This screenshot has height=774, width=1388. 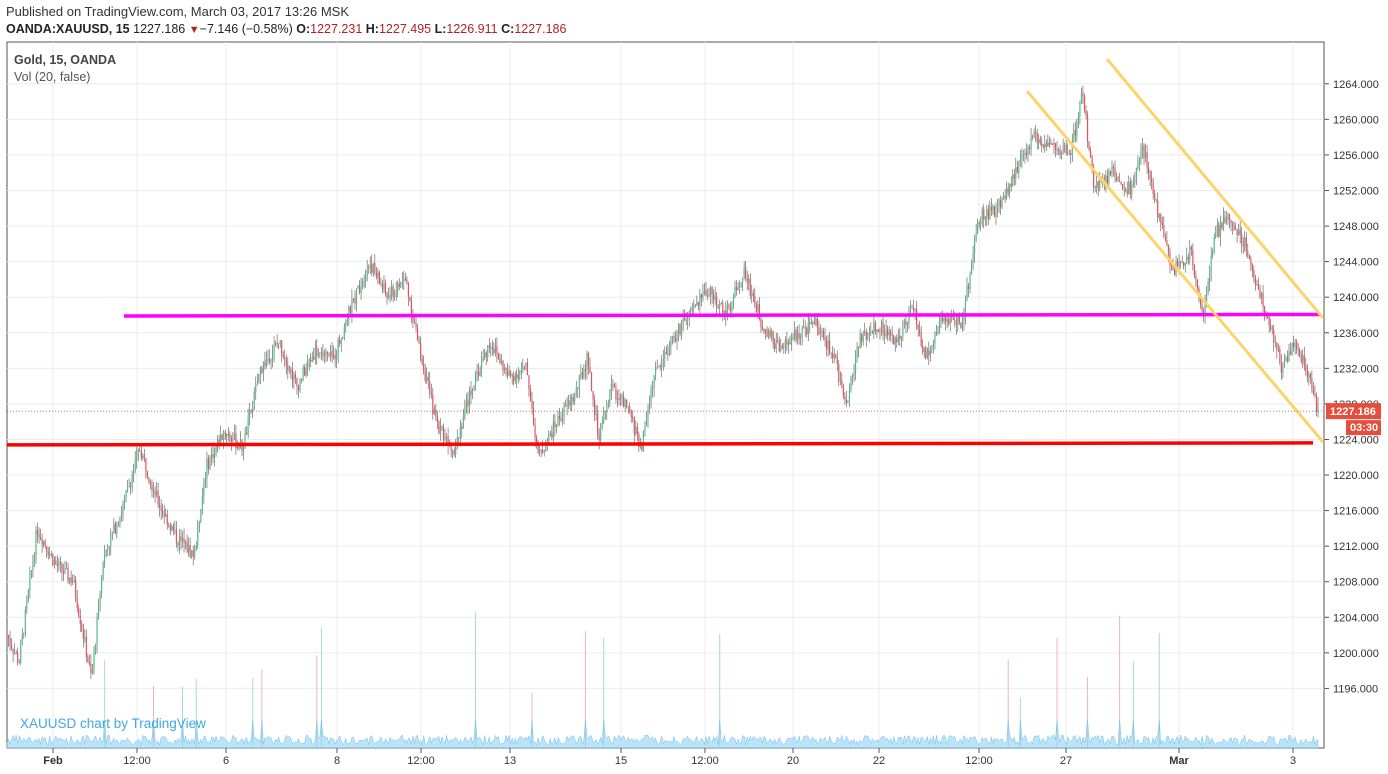 I want to click on time-tick-label: 15, so click(x=621, y=761).